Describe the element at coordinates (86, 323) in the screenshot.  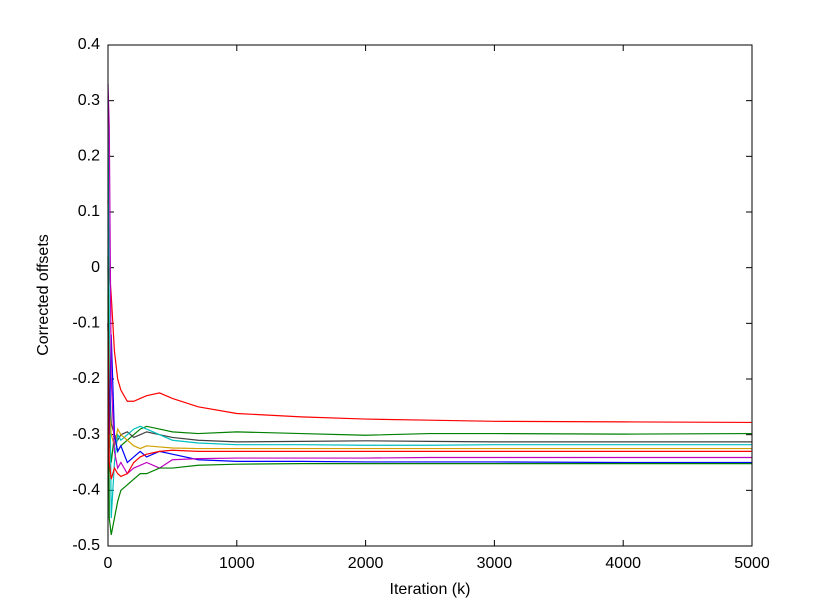
I see `y-tick-label: -0.1` at that location.